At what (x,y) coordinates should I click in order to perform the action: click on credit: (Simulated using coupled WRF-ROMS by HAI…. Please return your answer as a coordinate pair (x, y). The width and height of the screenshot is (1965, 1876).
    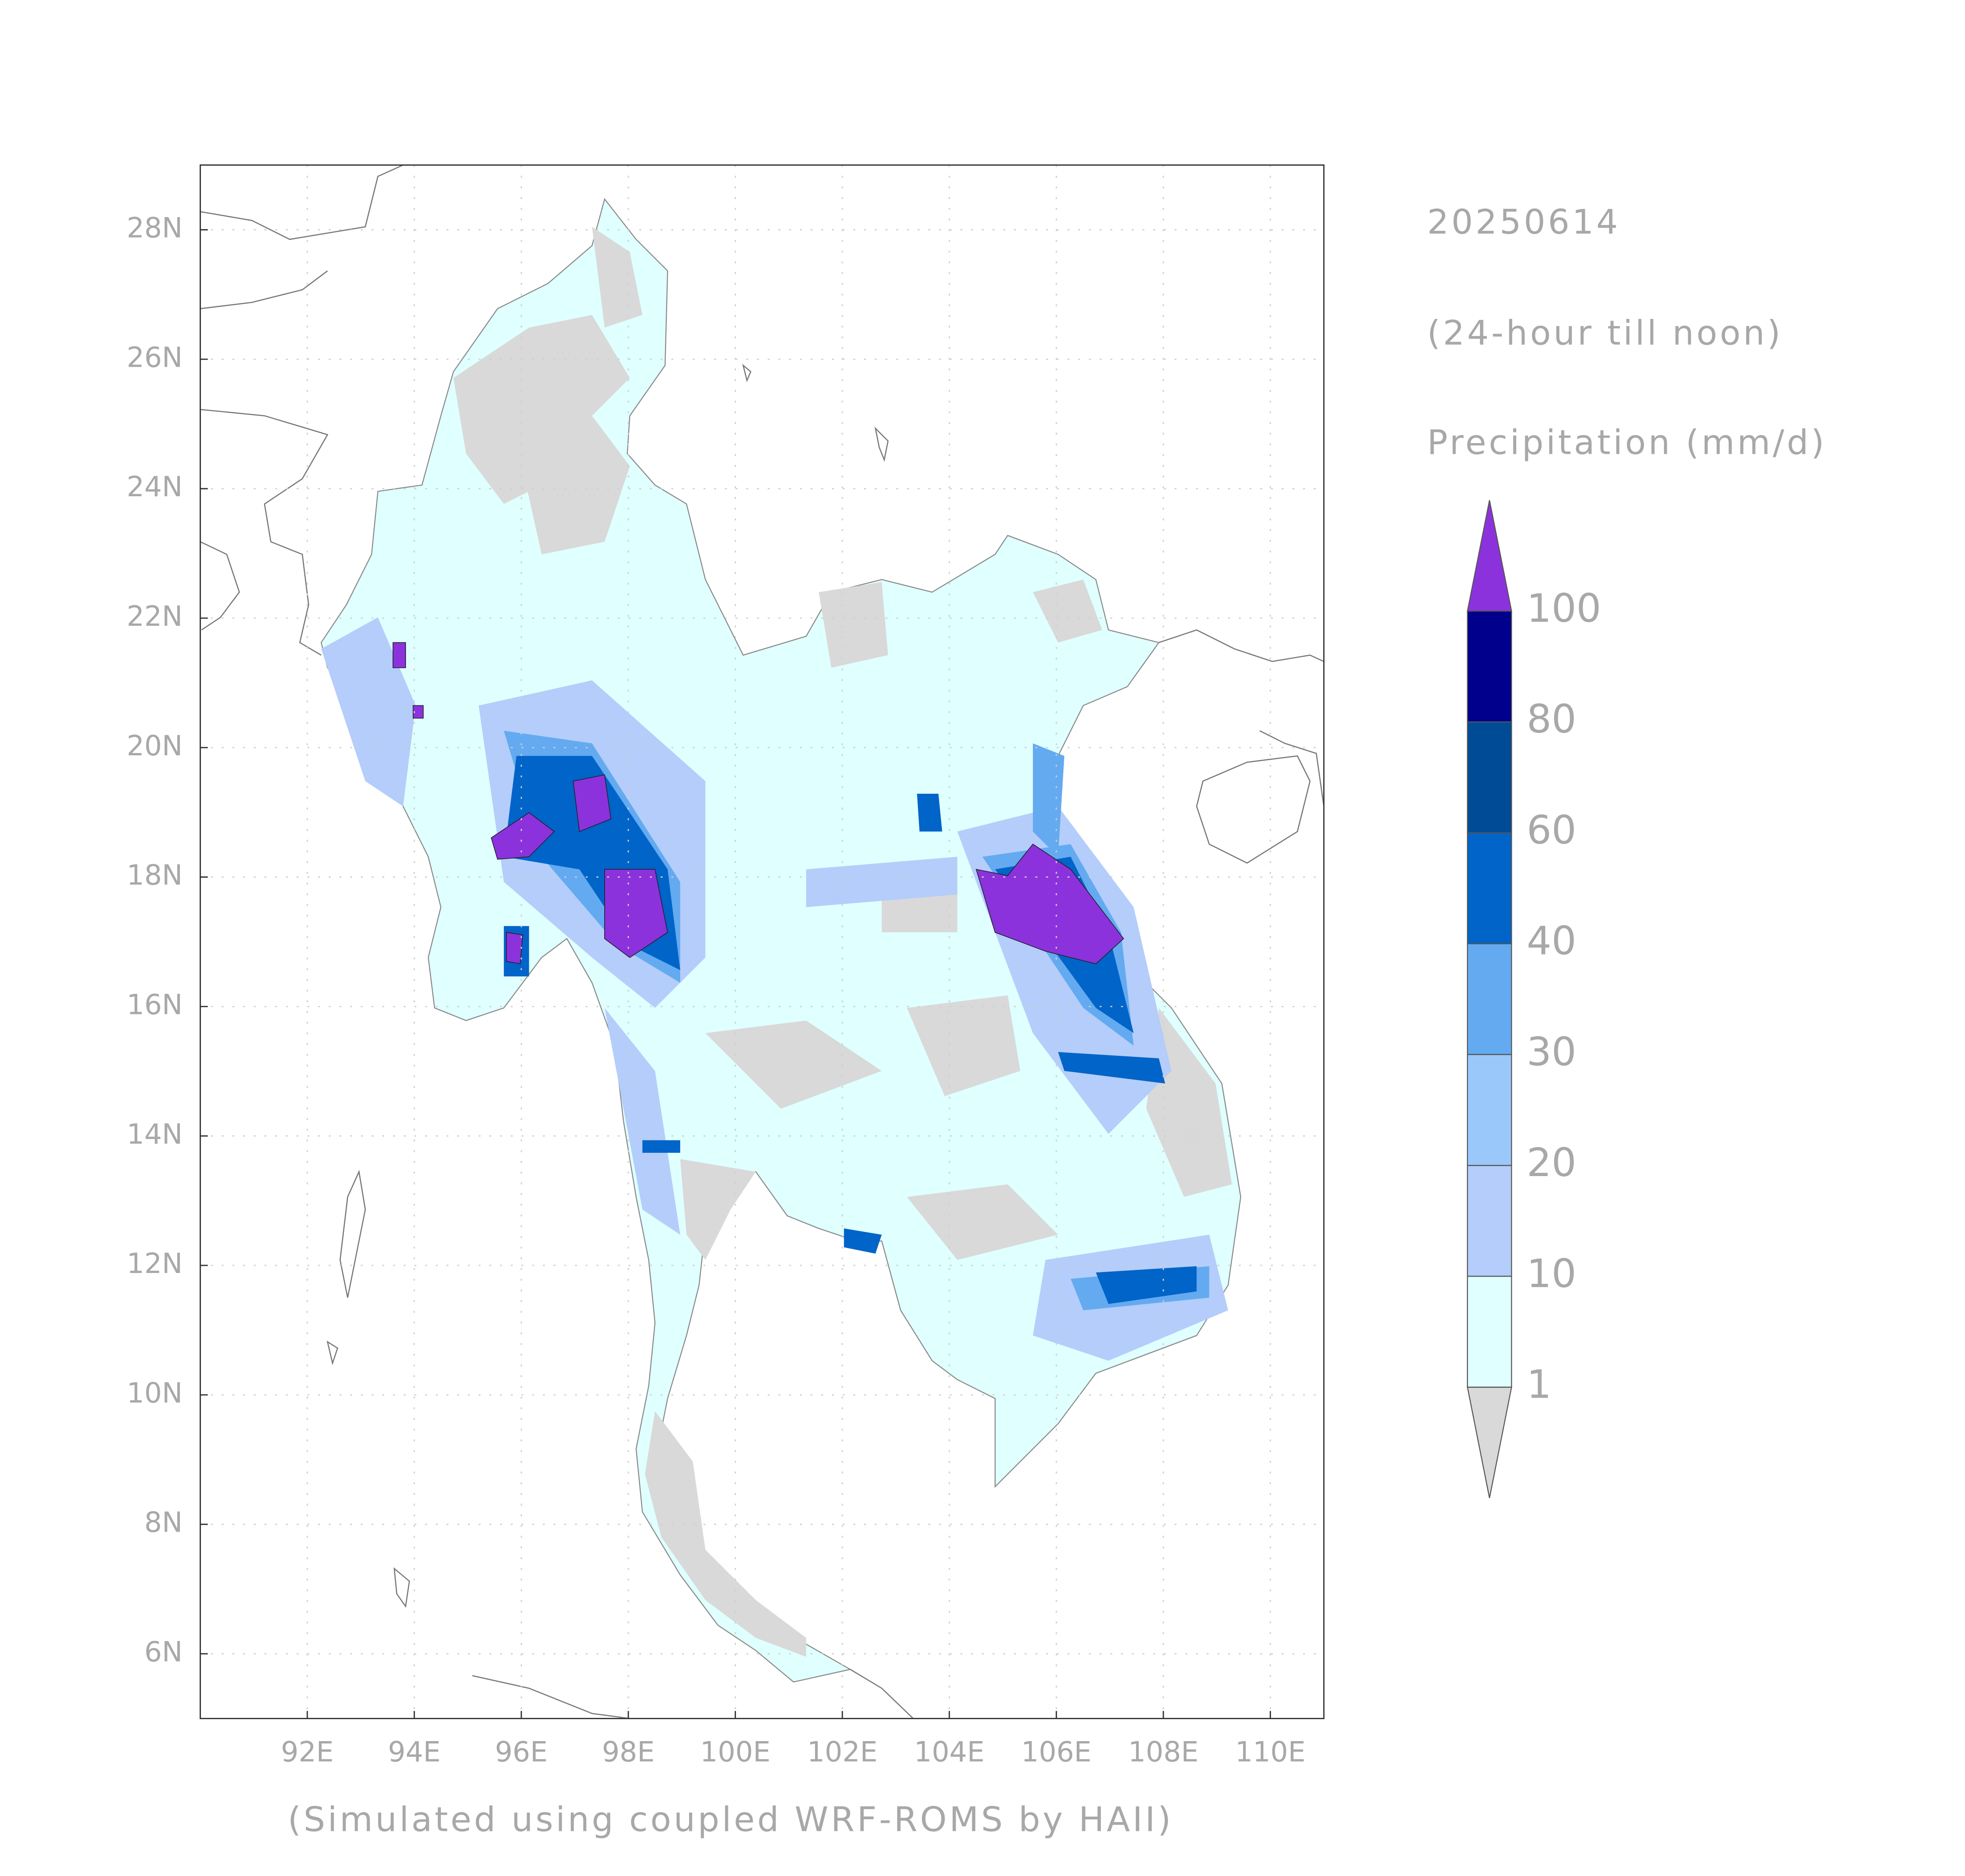
    Looking at the image, I should click on (730, 1819).